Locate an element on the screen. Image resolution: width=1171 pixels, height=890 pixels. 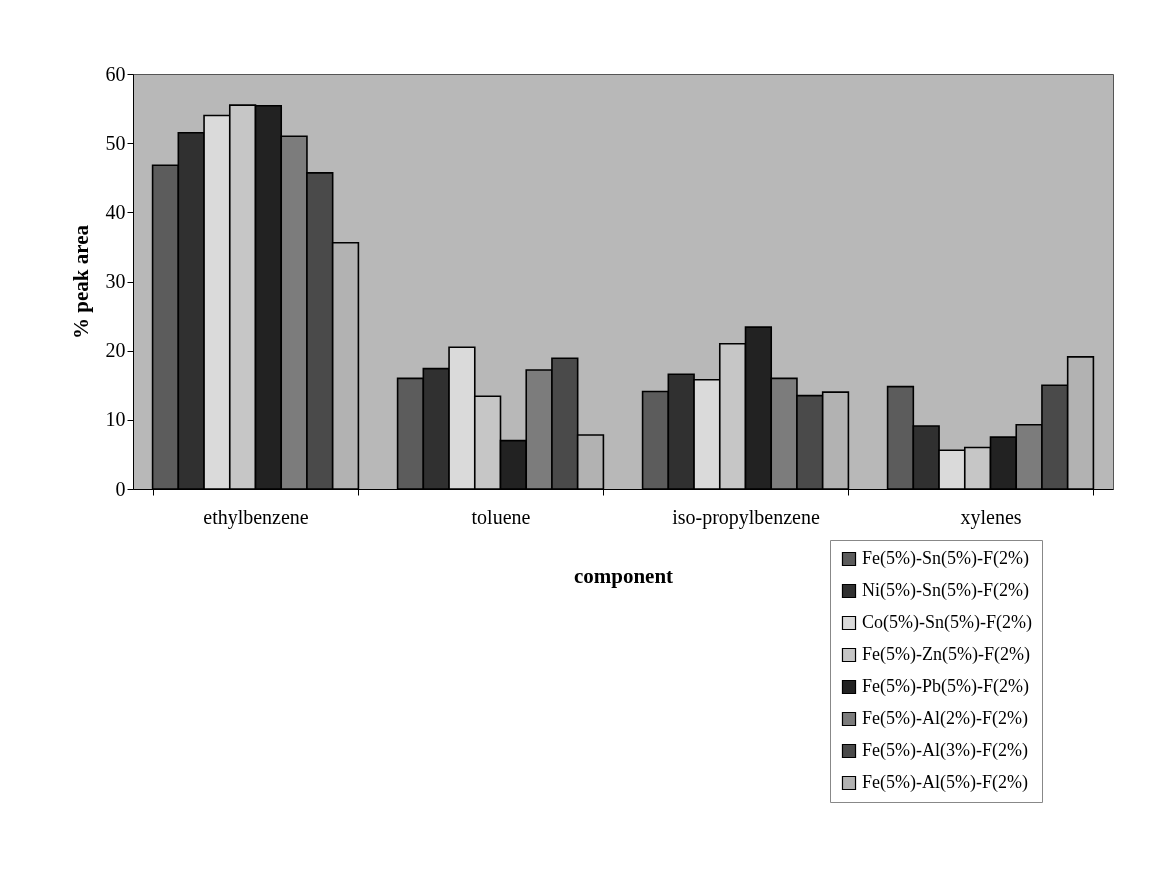
legend-label: Fe(5%)-Sn(5%)-F(2%) is located at coordinates (945, 558).